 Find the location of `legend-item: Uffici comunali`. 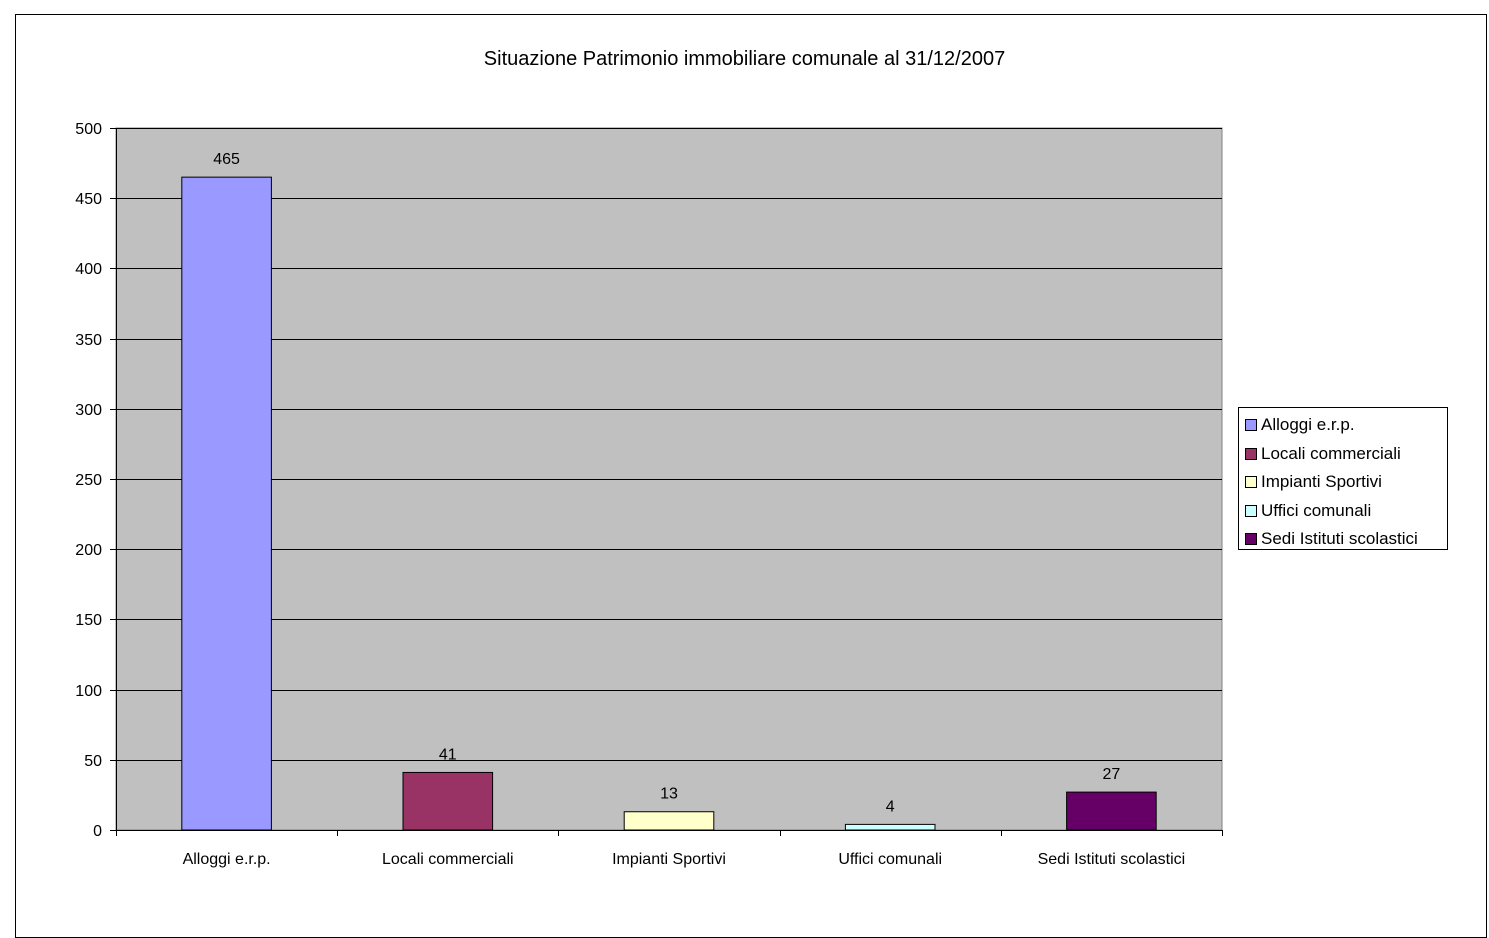

legend-item: Uffici comunali is located at coordinates (1346, 511).